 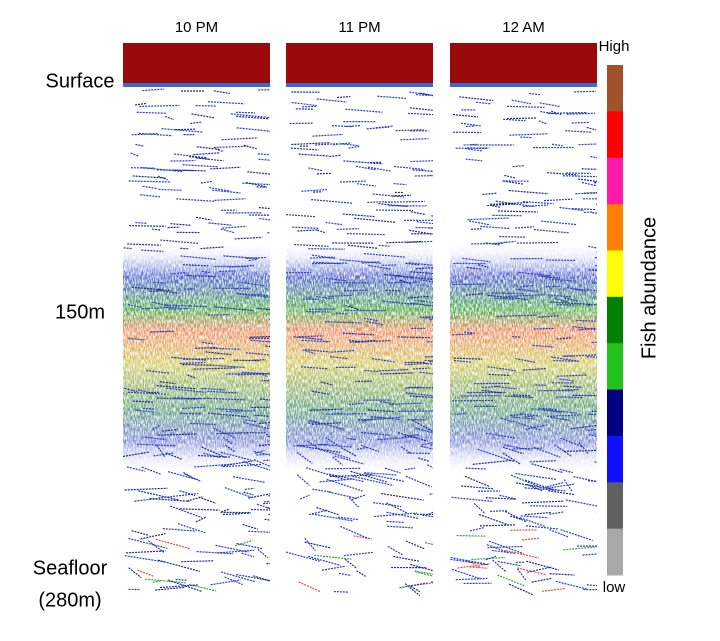 What do you see at coordinates (614, 587) in the screenshot?
I see `colorbar-low: low` at bounding box center [614, 587].